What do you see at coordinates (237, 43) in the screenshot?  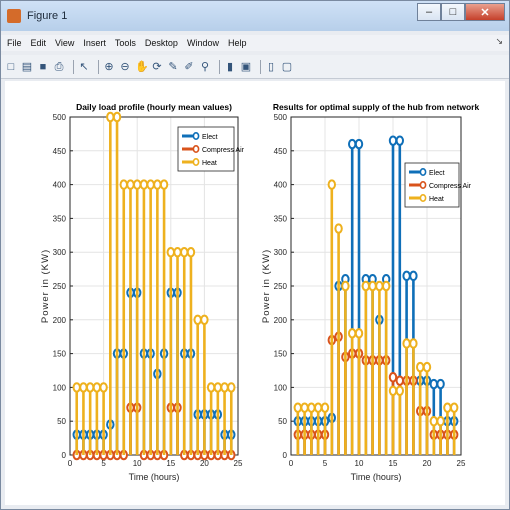 I see `menu-help: Help` at bounding box center [237, 43].